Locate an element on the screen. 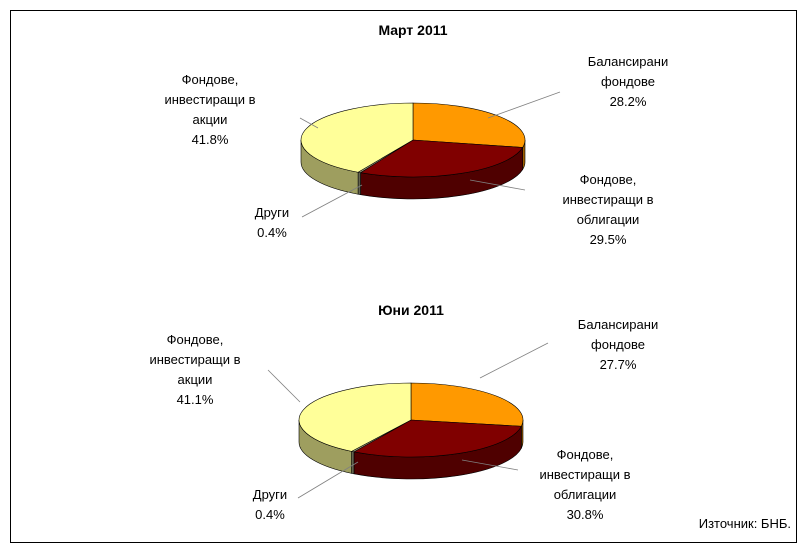 This screenshot has height=552, width=809. value-label: 41.1% is located at coordinates (195, 399).